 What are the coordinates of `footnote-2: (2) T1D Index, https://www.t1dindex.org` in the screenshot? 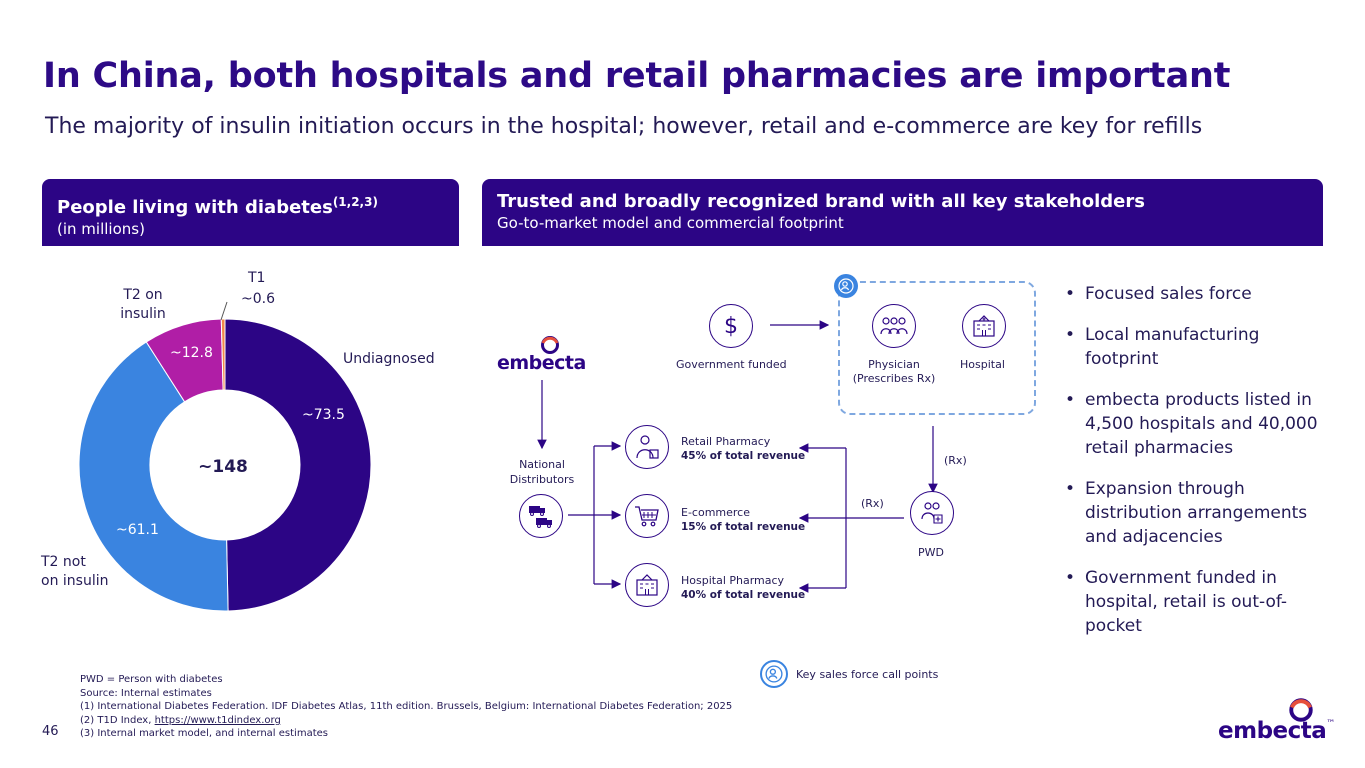 It's located at (180, 720).